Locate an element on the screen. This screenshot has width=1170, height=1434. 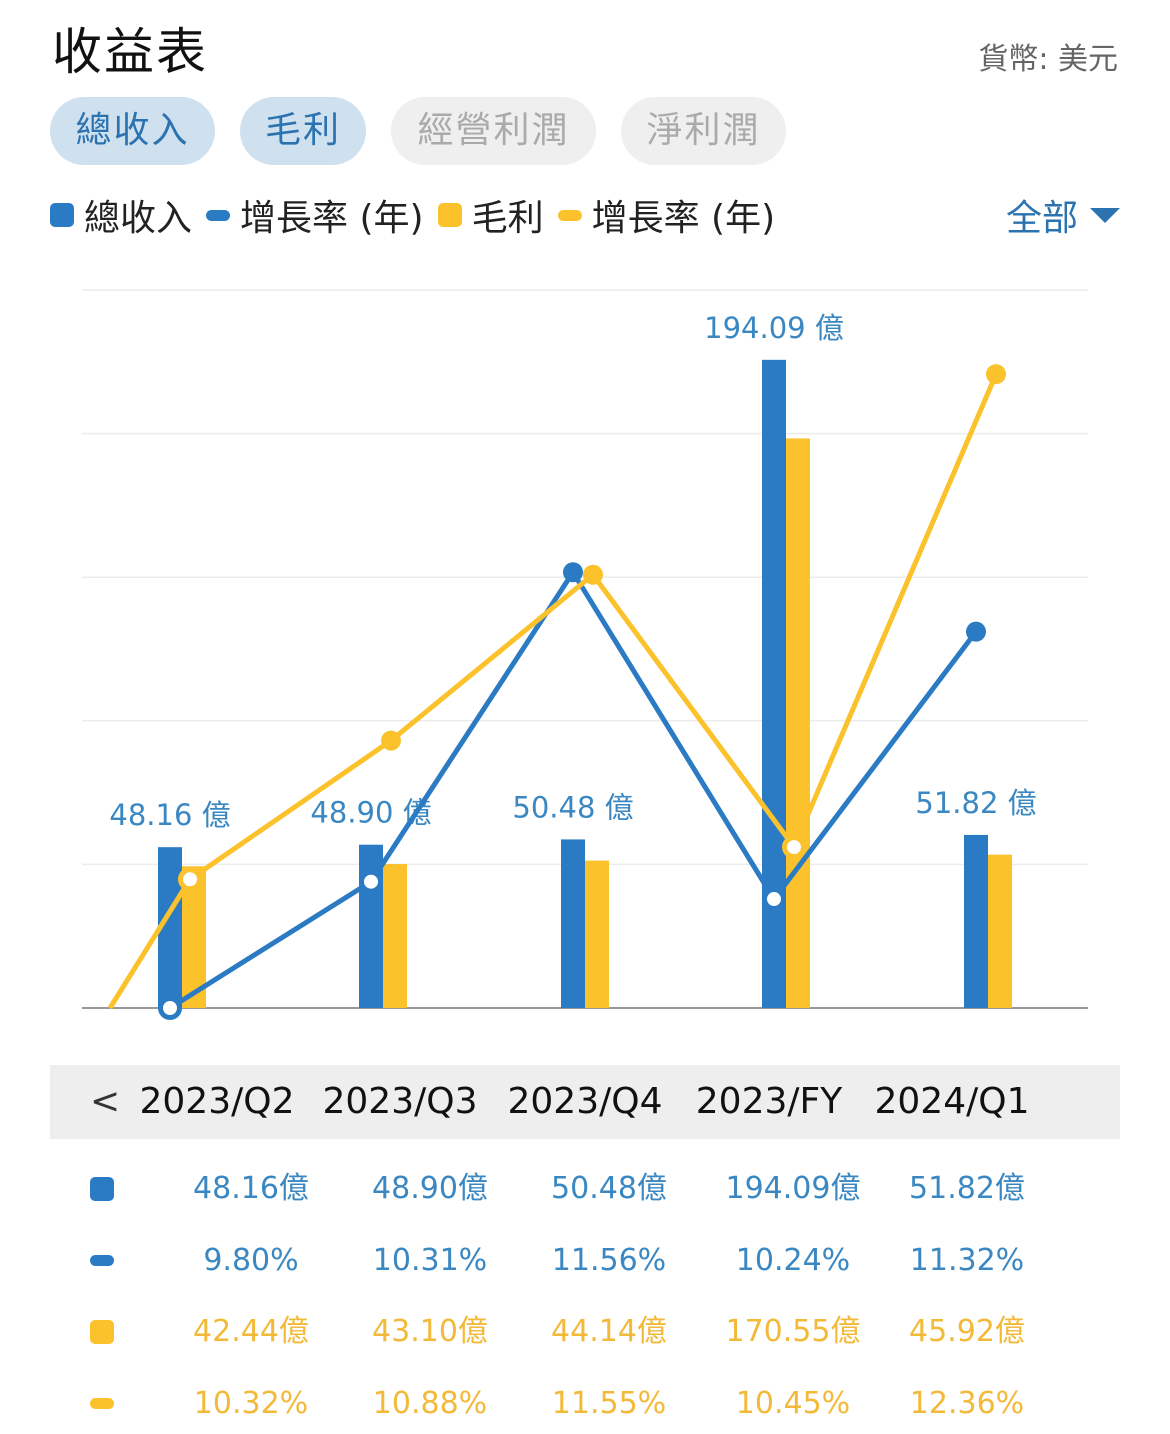
table-cell: 51.82億 is located at coordinates (967, 1188).